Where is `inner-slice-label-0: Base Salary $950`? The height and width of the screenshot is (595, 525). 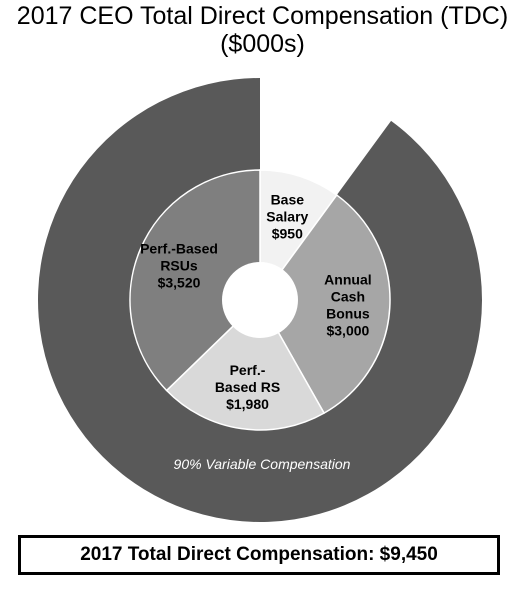 inner-slice-label-0: Base Salary $950 is located at coordinates (287, 216).